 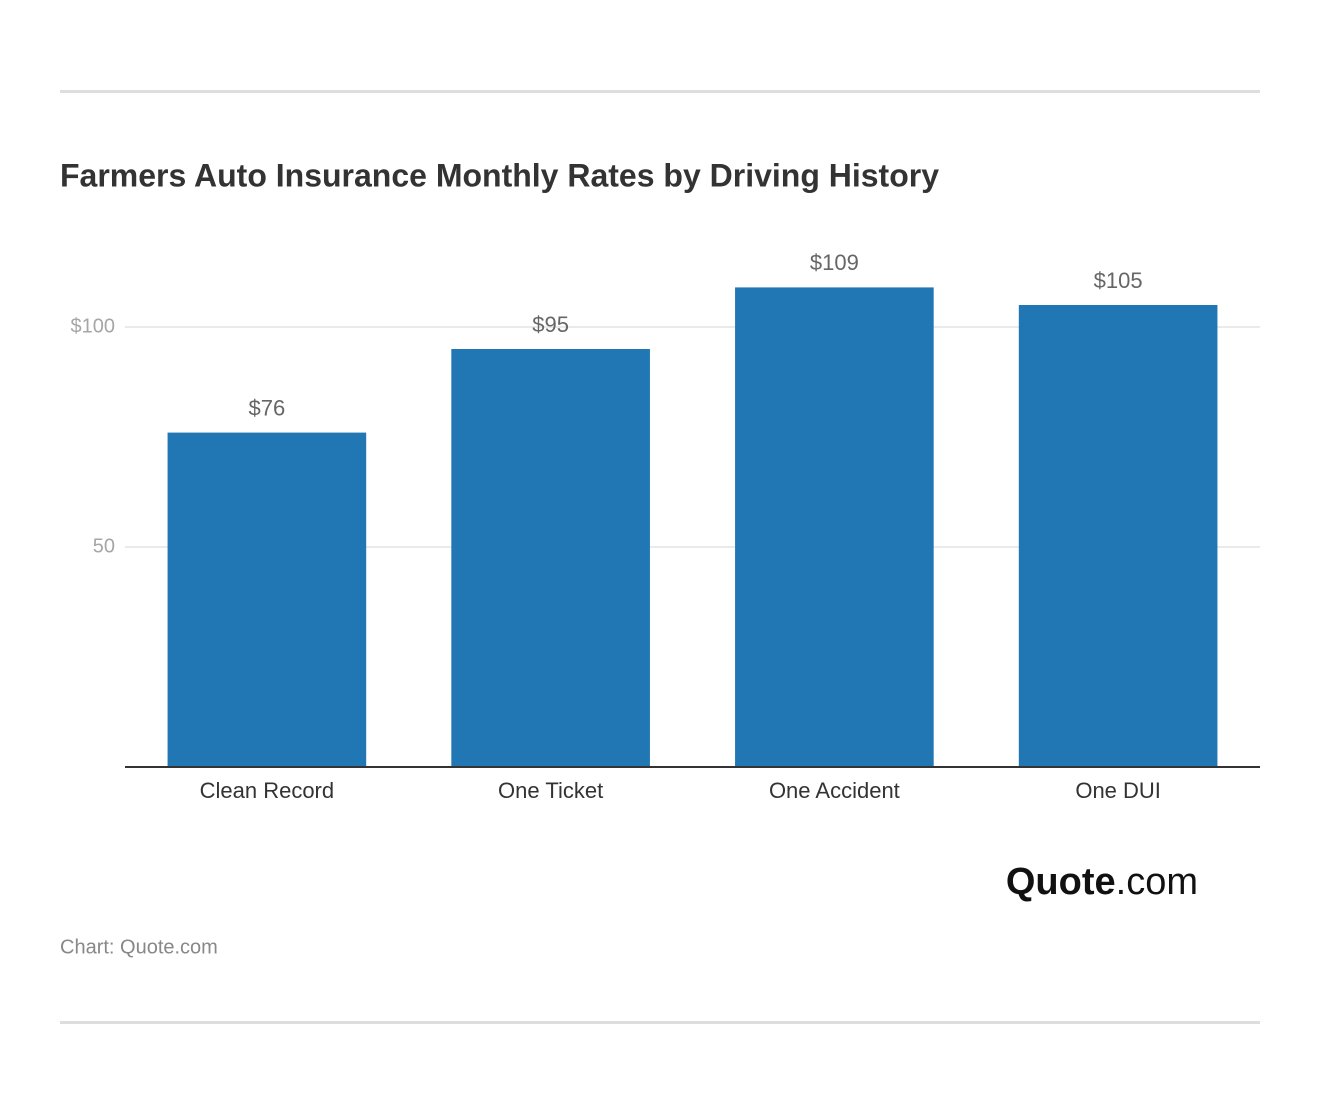 What do you see at coordinates (139, 947) in the screenshot?
I see `source: Chart: Quote.com` at bounding box center [139, 947].